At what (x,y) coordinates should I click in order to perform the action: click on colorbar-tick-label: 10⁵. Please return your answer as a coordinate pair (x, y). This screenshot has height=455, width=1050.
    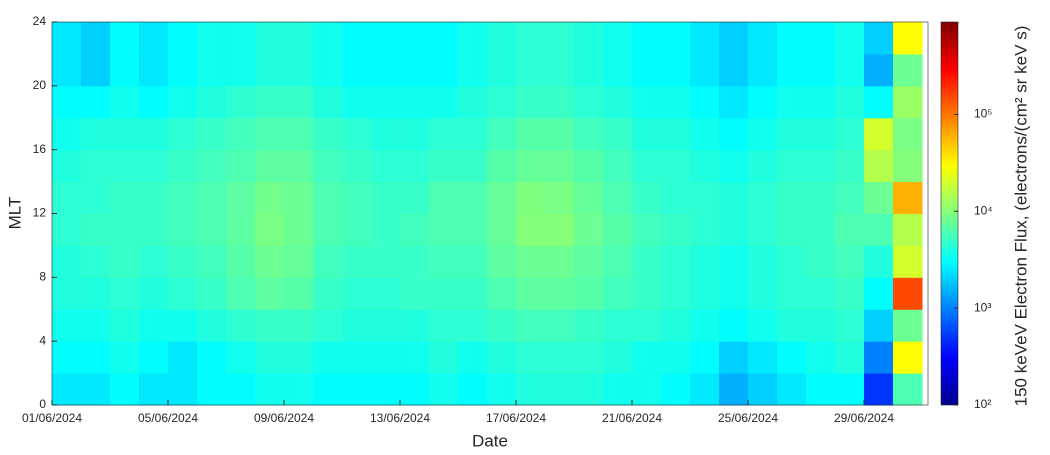
    Looking at the image, I should click on (983, 114).